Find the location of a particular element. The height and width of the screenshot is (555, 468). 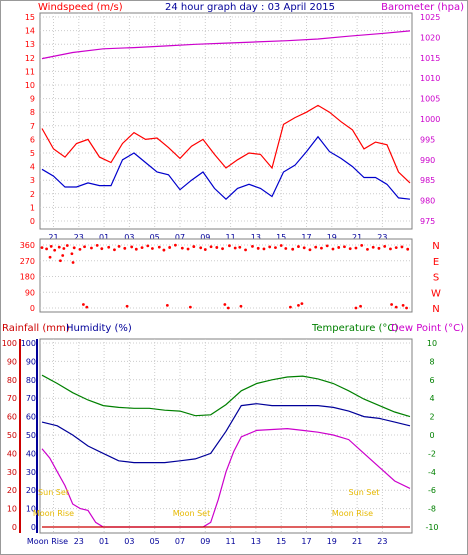

temp-x-tick-label: 21 is located at coordinates (357, 541).